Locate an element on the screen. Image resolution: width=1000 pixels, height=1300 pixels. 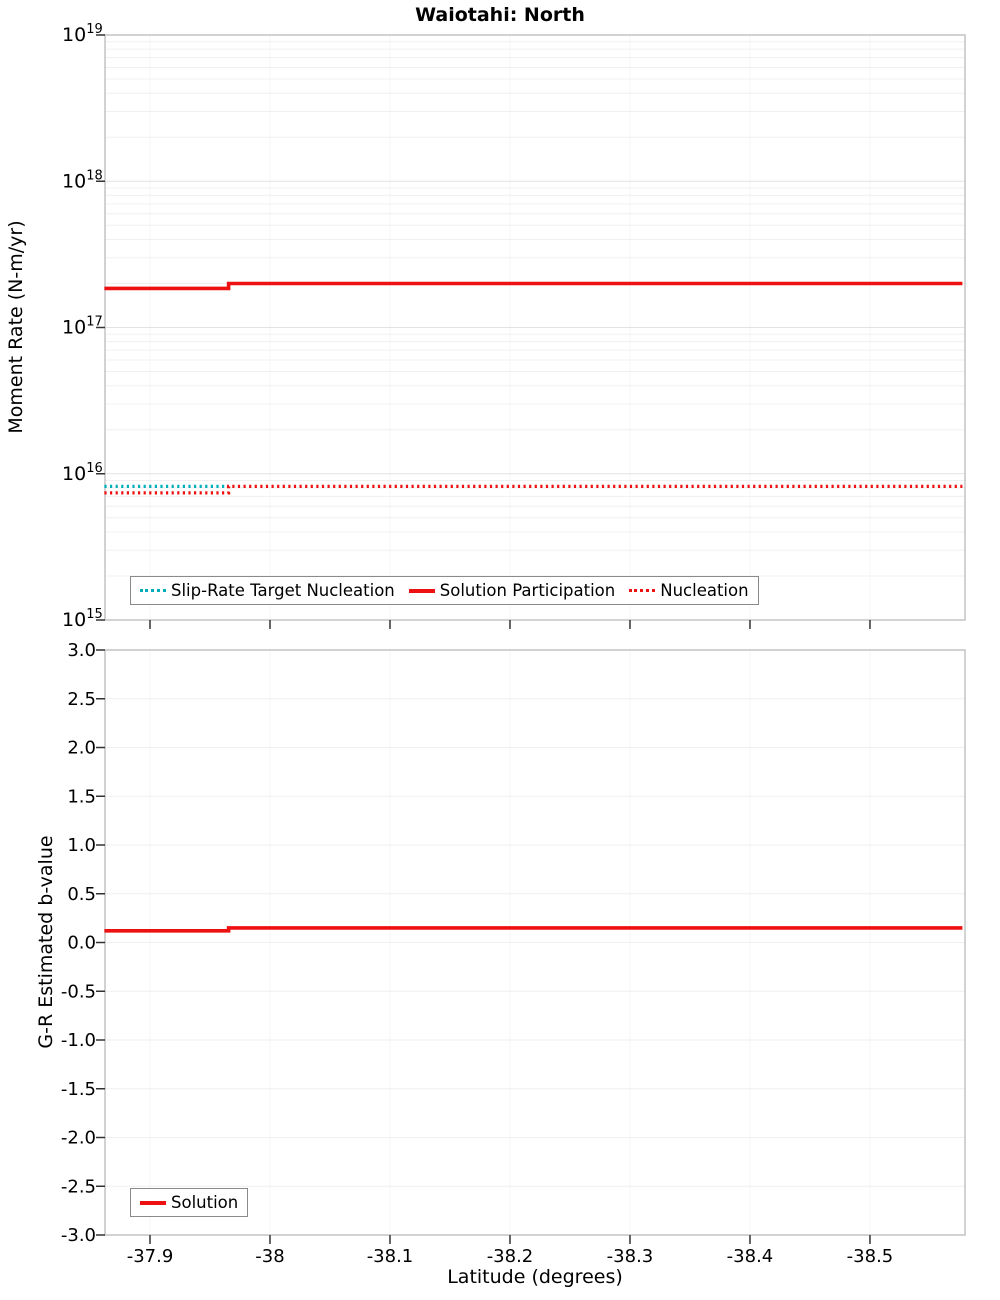
solution-participation-line-swatch is located at coordinates (421, 590).